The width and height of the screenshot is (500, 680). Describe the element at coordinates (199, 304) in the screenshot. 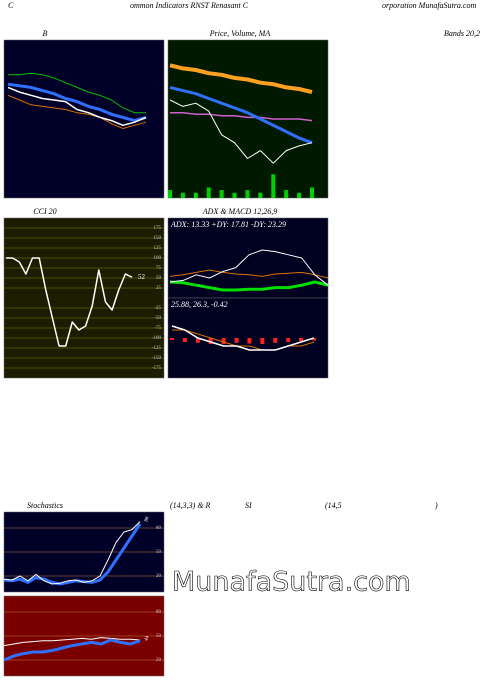

I see `annotation: 25.88, 26.3, -0.42` at that location.